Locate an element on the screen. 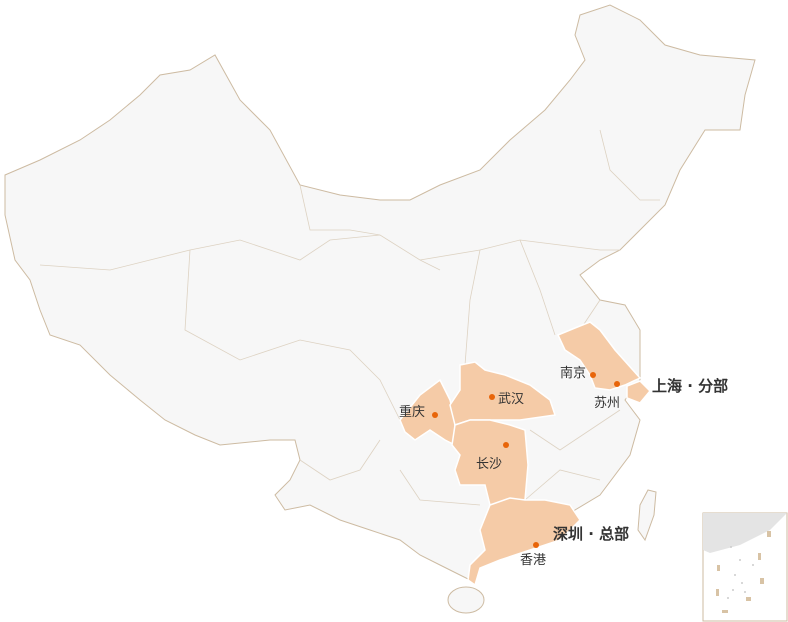 The height and width of the screenshot is (622, 788). label-chongqing: 重庆 is located at coordinates (412, 412).